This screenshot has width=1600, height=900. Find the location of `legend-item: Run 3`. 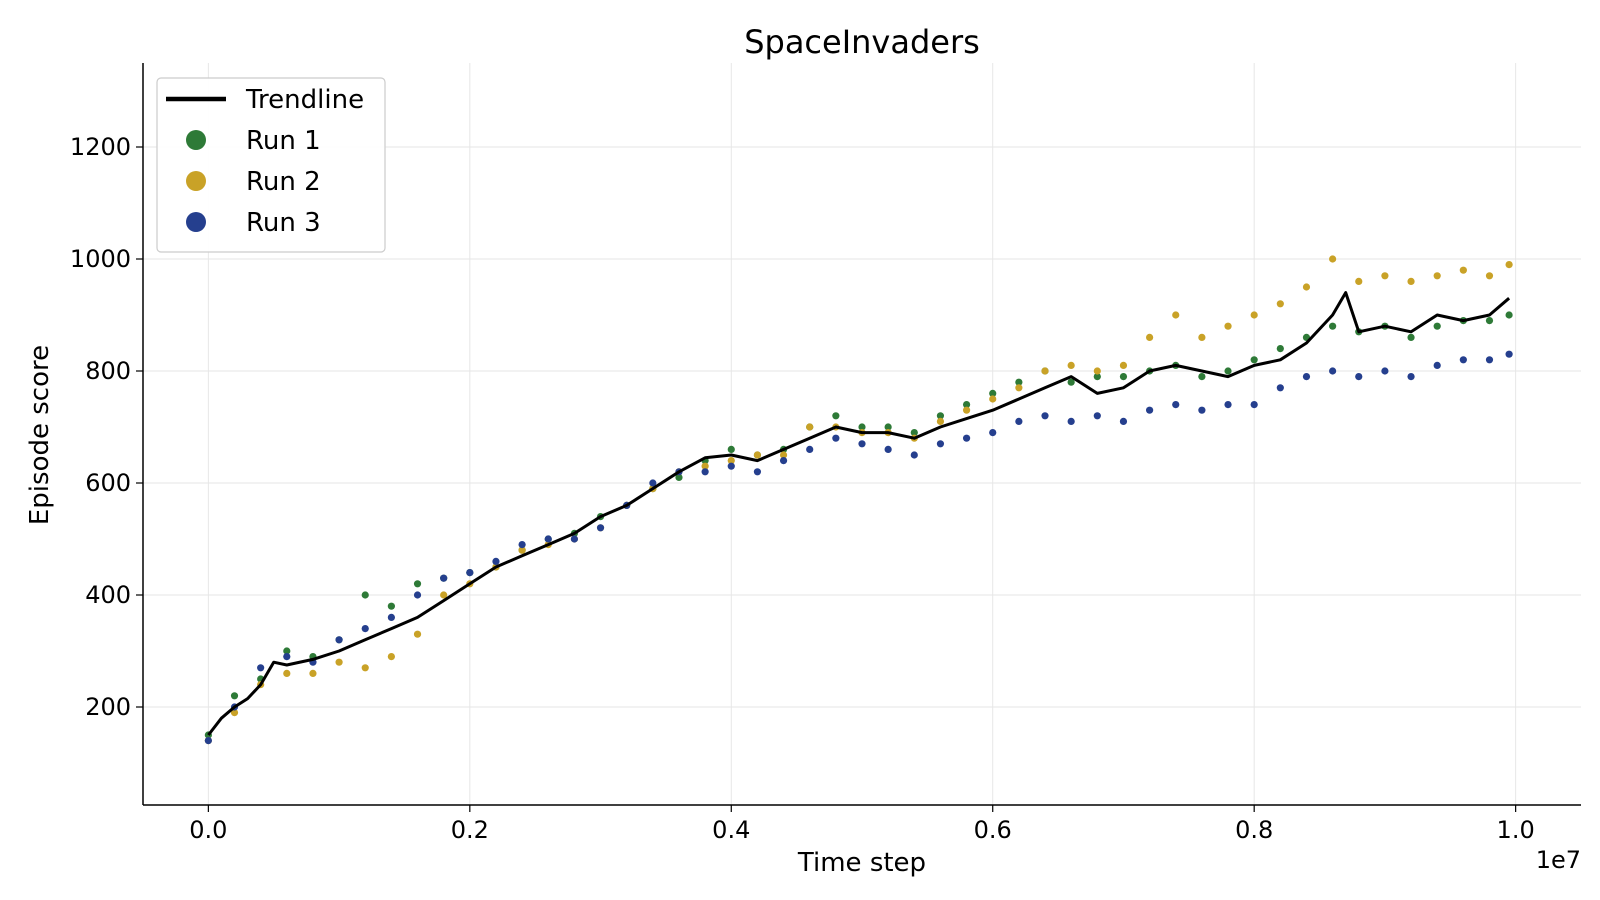

legend-item: Run 3 is located at coordinates (253, 223).